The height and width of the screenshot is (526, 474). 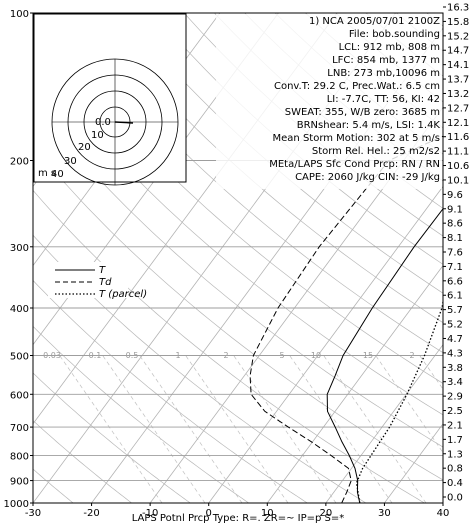 I want to click on height-tick-label: 12.1, so click(x=458, y=123).